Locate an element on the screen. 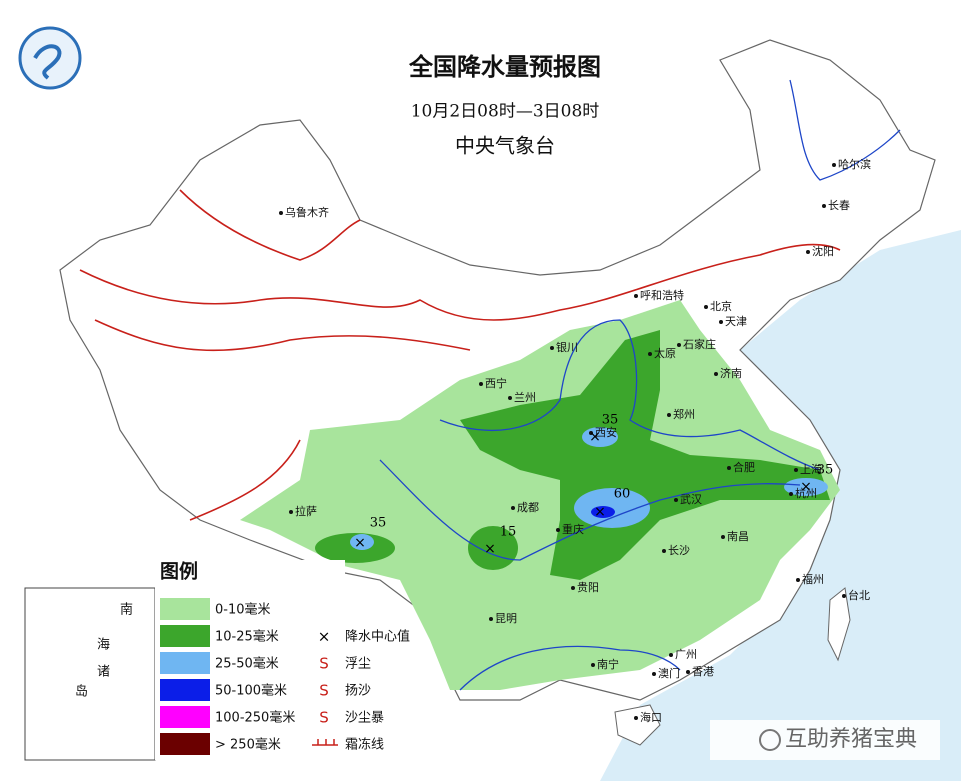 Image resolution: width=961 pixels, height=781 pixels. city-label: 沈阳 is located at coordinates (823, 251).